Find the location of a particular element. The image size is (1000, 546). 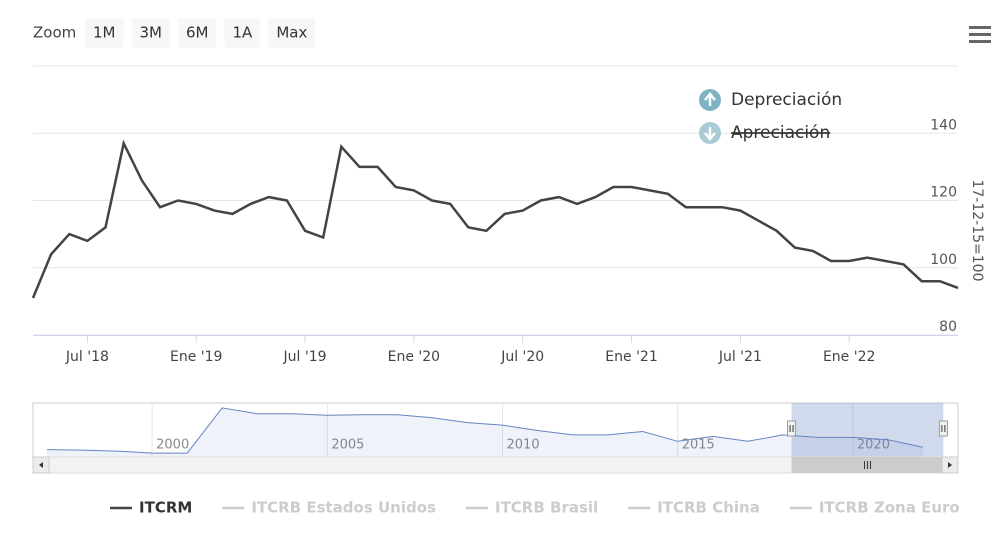

navigator-area is located at coordinates (485, 432).